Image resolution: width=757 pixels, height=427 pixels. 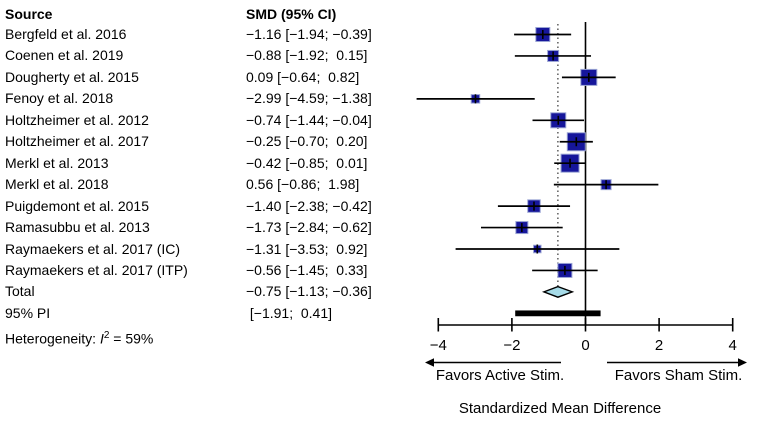 I want to click on study-label: Holtzheimer et al. 2017, so click(x=77, y=141).